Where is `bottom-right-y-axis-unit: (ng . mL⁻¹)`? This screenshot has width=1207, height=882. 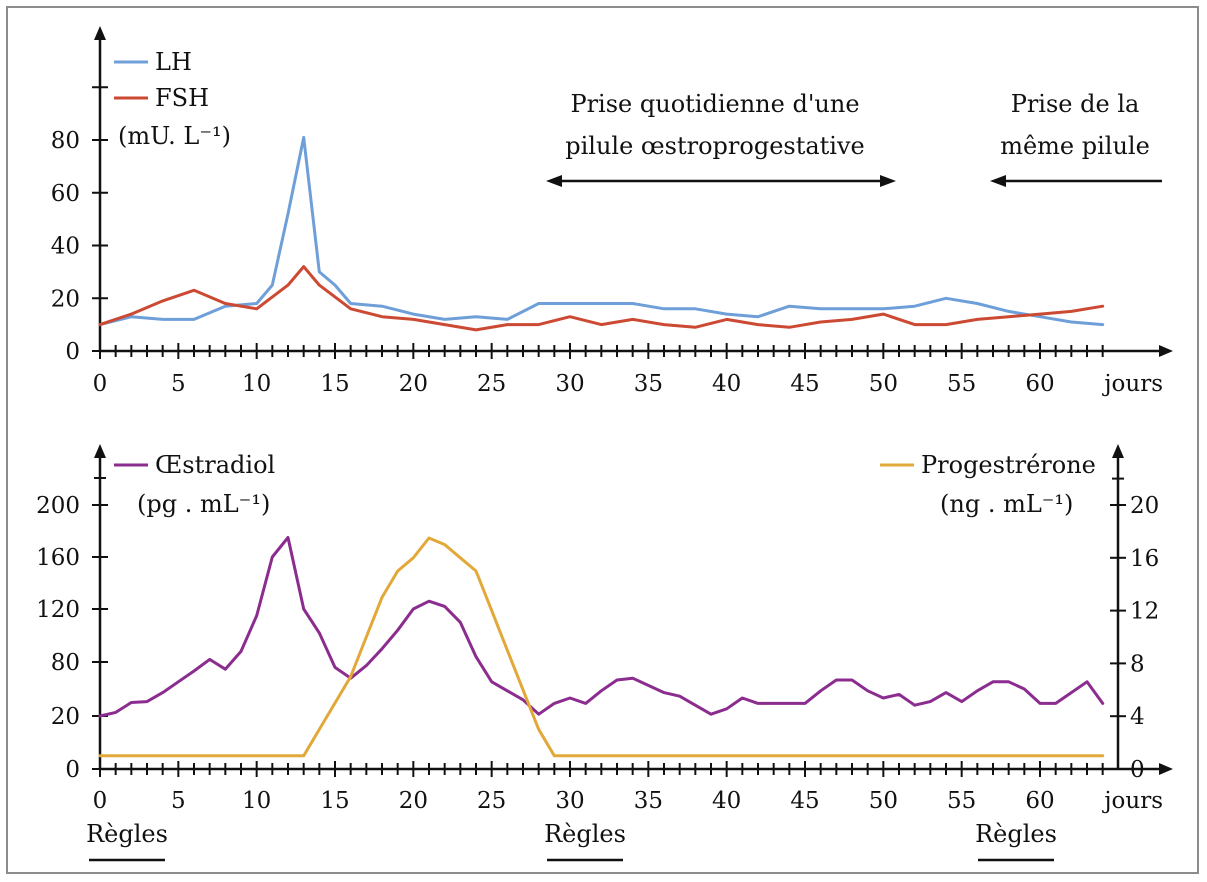 bottom-right-y-axis-unit: (ng . mL⁻¹) is located at coordinates (1006, 504).